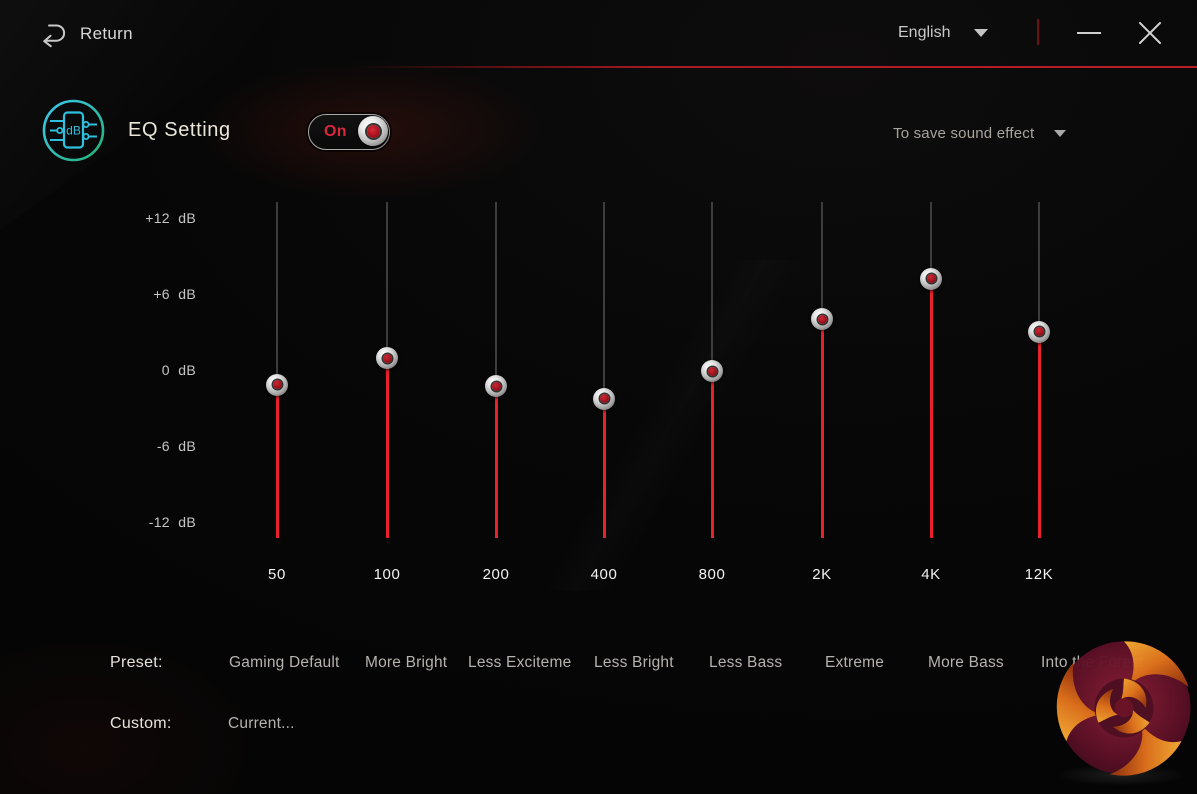  I want to click on svg-text: dB, so click(73, 131).